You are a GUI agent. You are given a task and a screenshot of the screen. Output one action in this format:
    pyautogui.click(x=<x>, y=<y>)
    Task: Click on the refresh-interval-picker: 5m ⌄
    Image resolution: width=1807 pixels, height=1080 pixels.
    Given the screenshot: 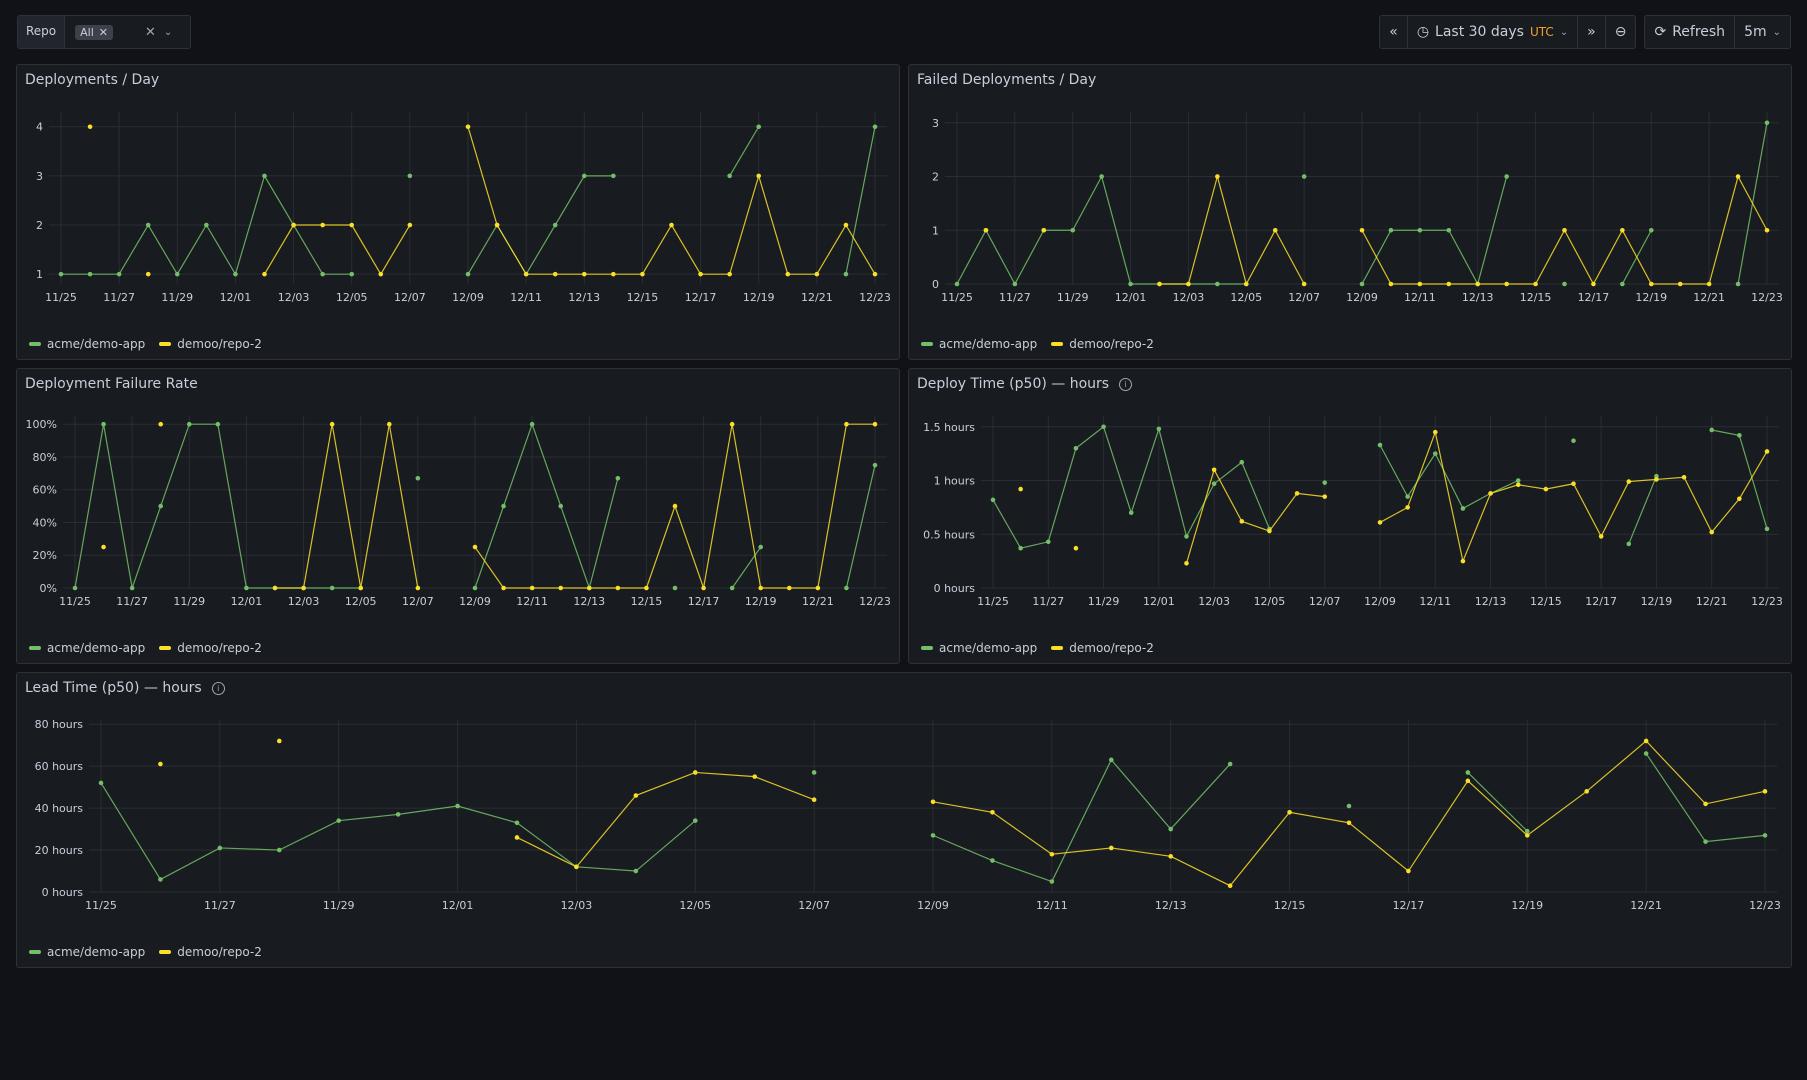 What is the action you would take?
    pyautogui.click(x=1762, y=32)
    